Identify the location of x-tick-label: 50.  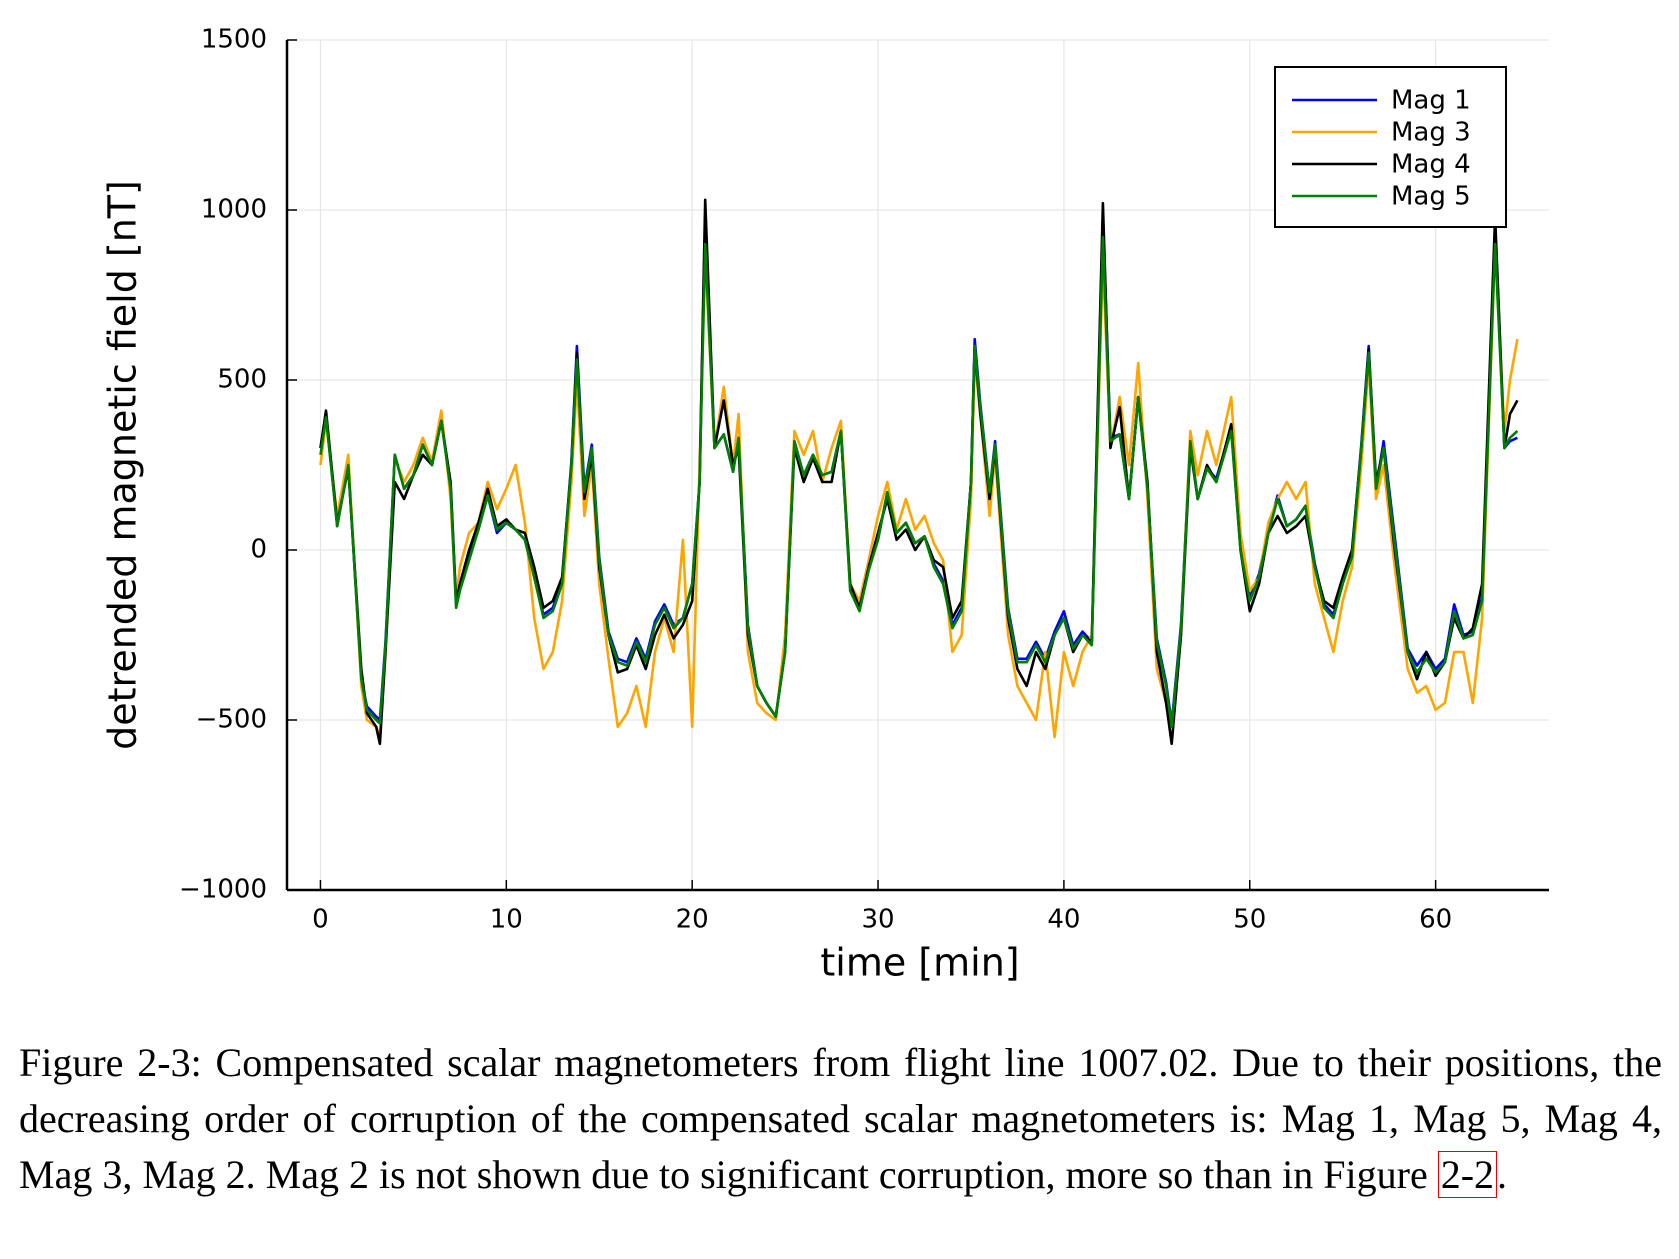
(1249, 920).